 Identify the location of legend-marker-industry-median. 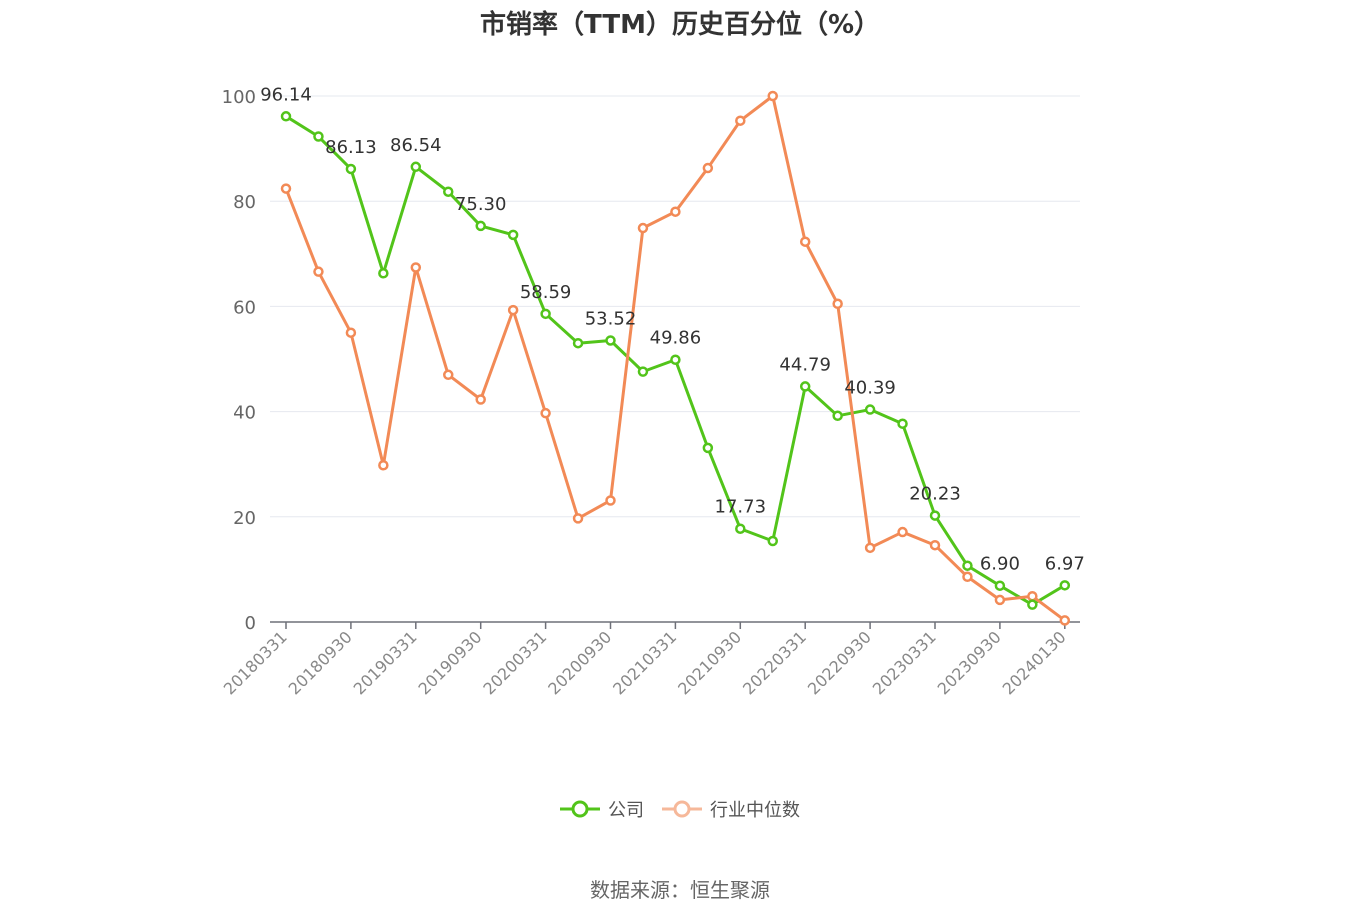
(682, 809).